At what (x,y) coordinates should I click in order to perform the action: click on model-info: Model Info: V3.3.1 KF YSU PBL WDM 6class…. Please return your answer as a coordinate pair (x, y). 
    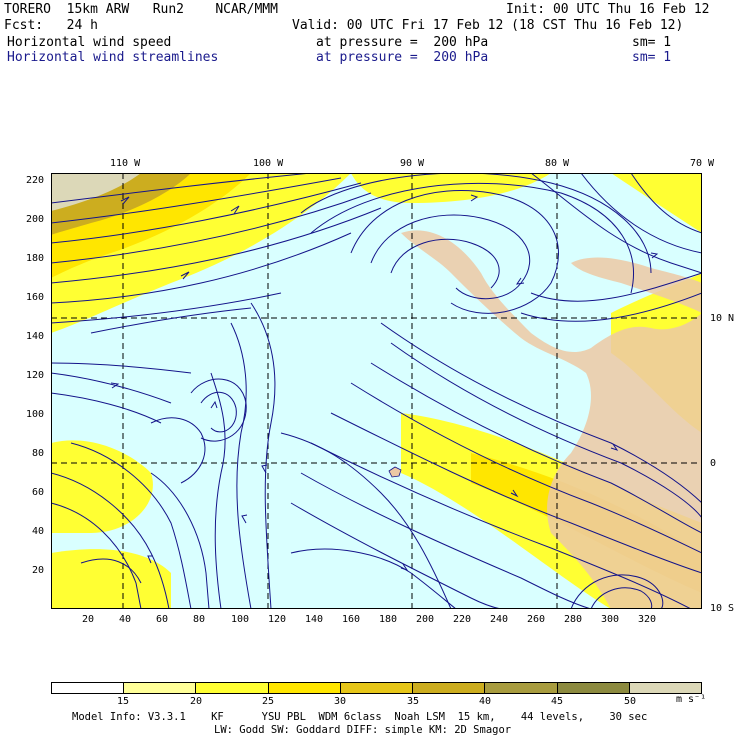
    Looking at the image, I should click on (360, 717).